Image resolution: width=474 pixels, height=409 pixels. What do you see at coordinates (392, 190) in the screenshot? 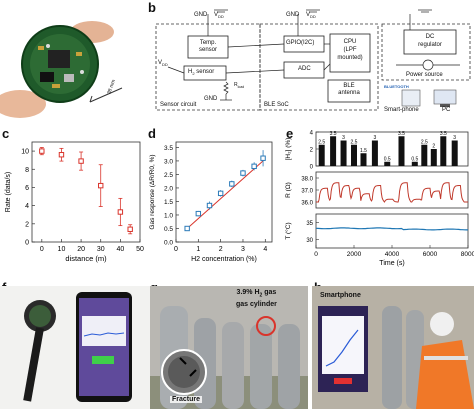
I see `e-mid-frame` at bounding box center [392, 190].